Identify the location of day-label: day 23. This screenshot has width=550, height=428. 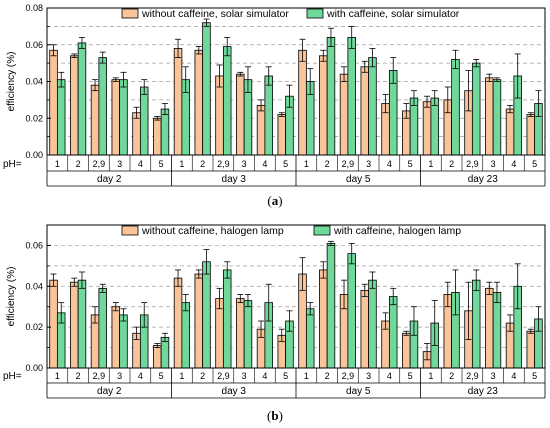
(483, 391).